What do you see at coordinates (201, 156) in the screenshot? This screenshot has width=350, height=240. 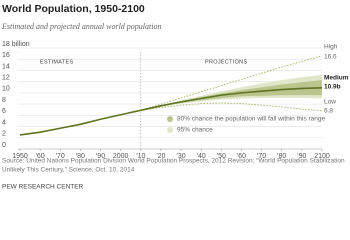 I see `x-tick-label: '40` at bounding box center [201, 156].